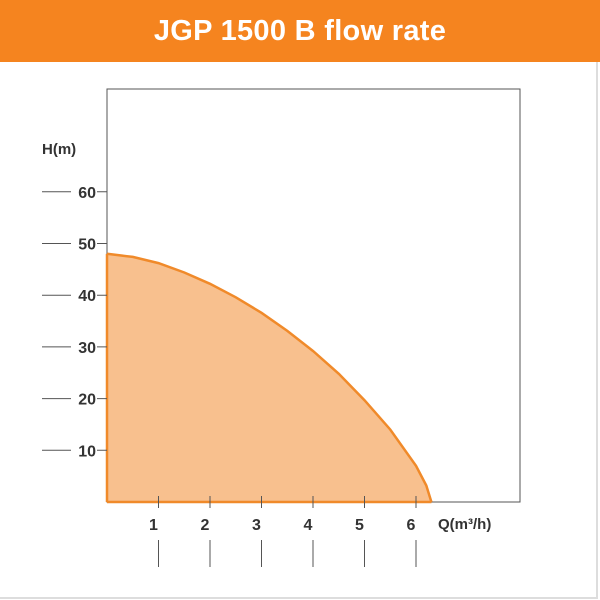  I want to click on x-axis-ticks: 1 2 3 4 5 6, so click(283, 531).